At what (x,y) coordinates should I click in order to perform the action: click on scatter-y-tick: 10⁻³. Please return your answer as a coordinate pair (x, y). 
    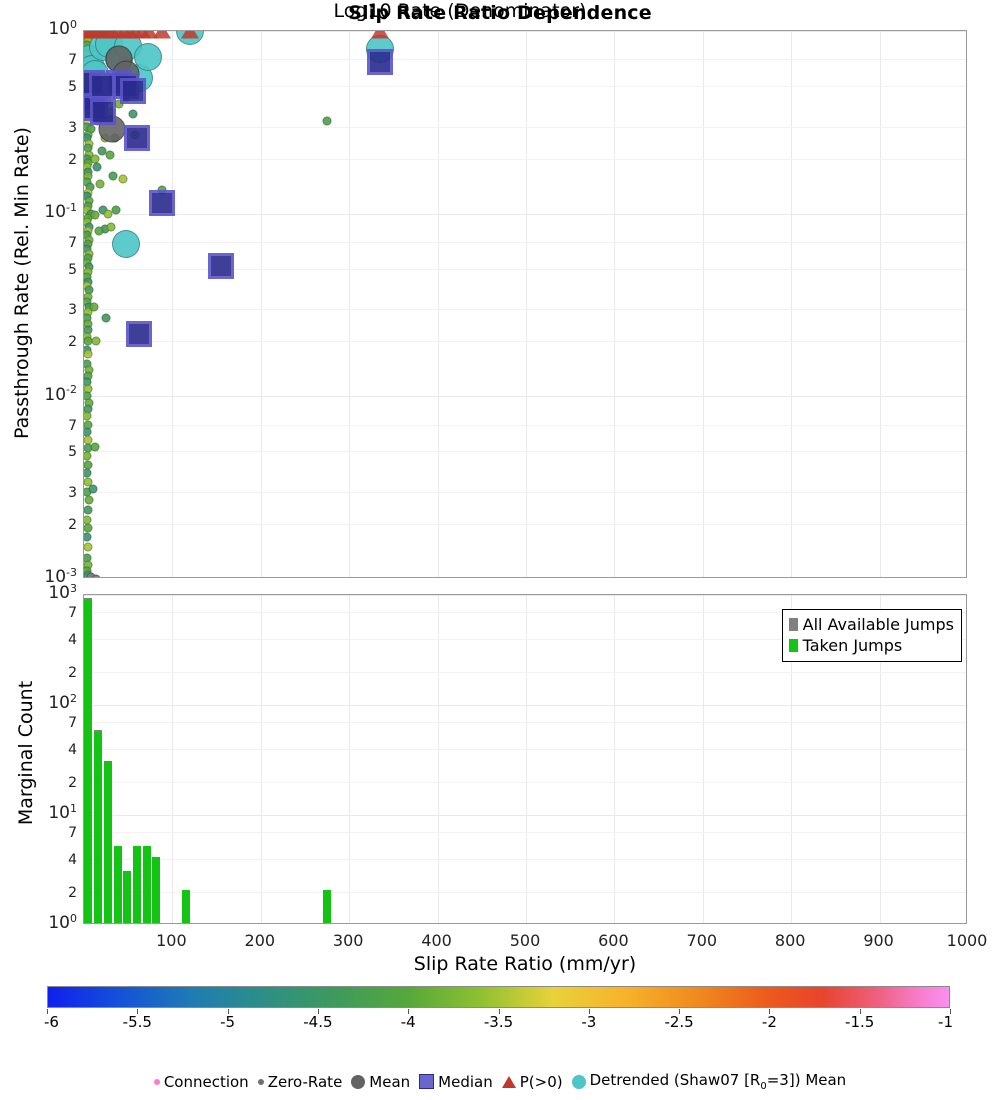
    Looking at the image, I should click on (60, 576).